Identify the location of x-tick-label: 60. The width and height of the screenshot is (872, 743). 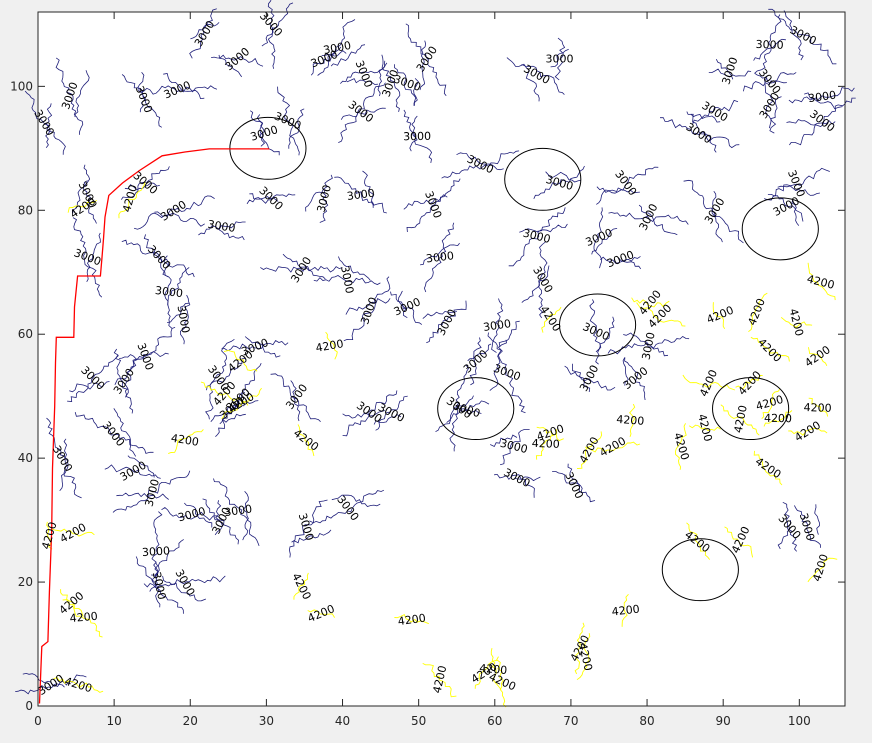
(494, 721).